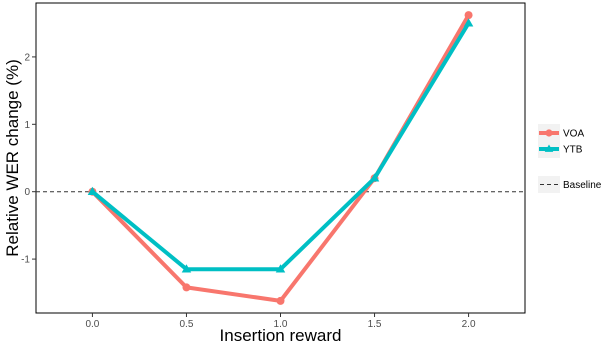 Image resolution: width=601 pixels, height=347 pixels. Describe the element at coordinates (549, 148) in the screenshot. I see `legend-marker-ytb` at that location.